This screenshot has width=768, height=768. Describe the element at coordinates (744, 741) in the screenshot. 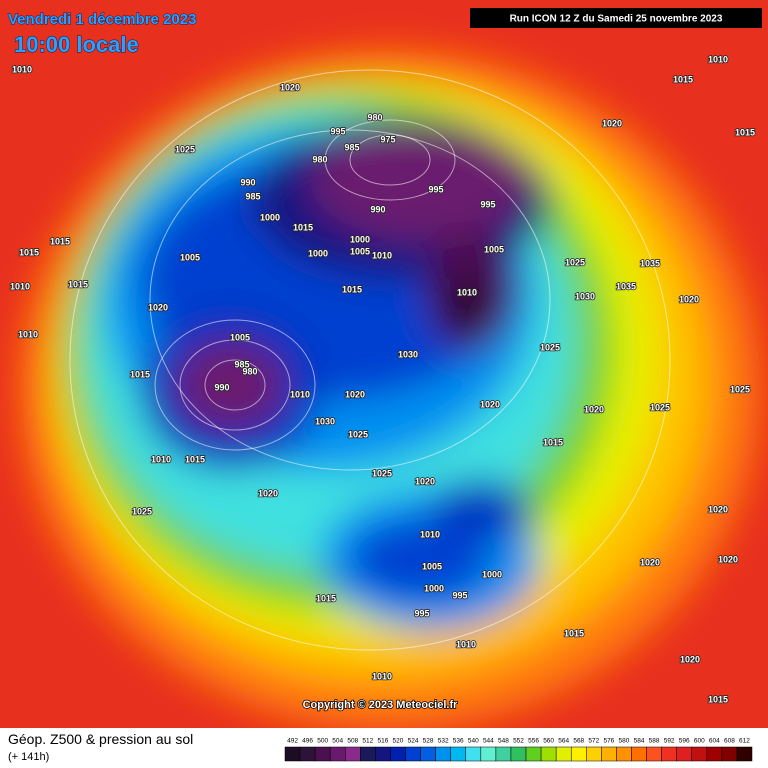

I see `colorbar-label: 612` at that location.